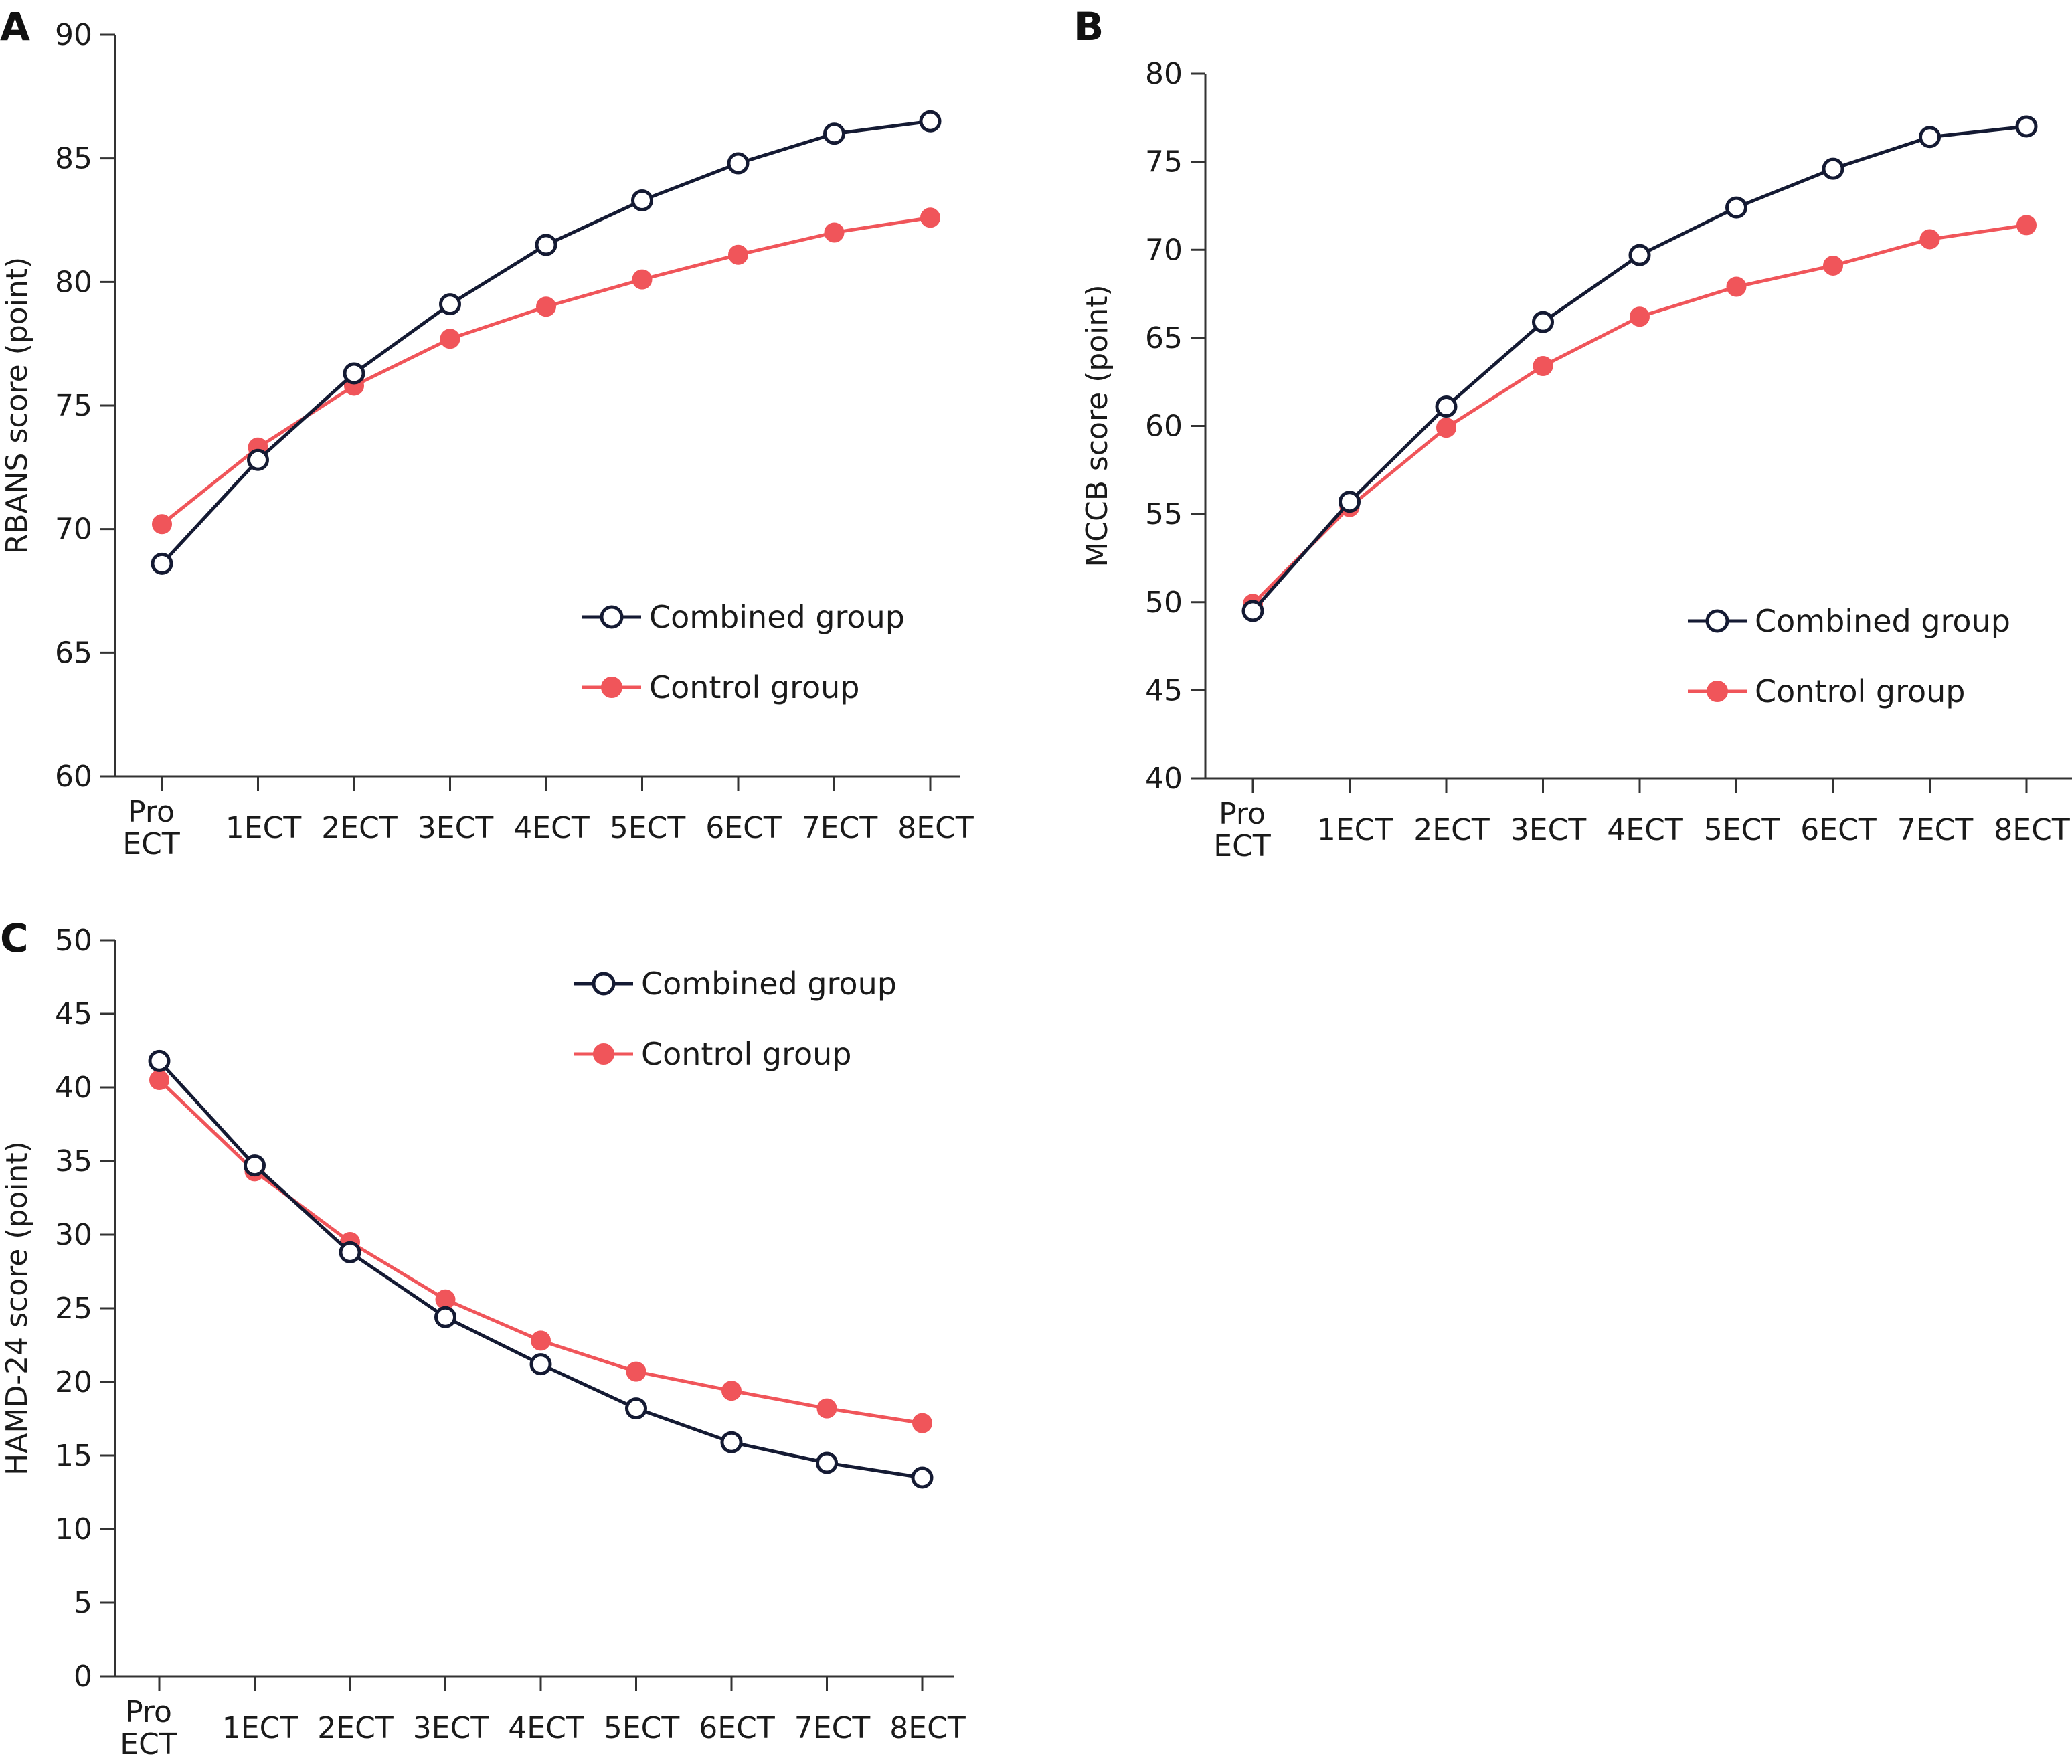 This screenshot has width=2072, height=1764. Describe the element at coordinates (1742, 830) in the screenshot. I see `x-tick-label: 5ECT` at that location.